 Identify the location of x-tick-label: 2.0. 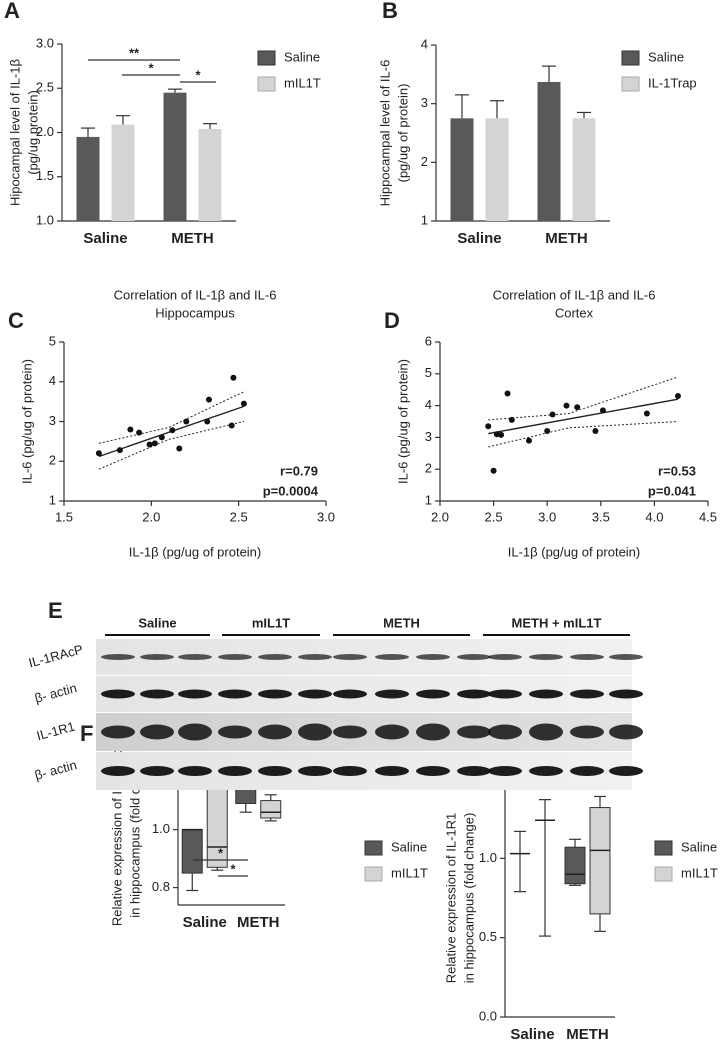
(440, 516).